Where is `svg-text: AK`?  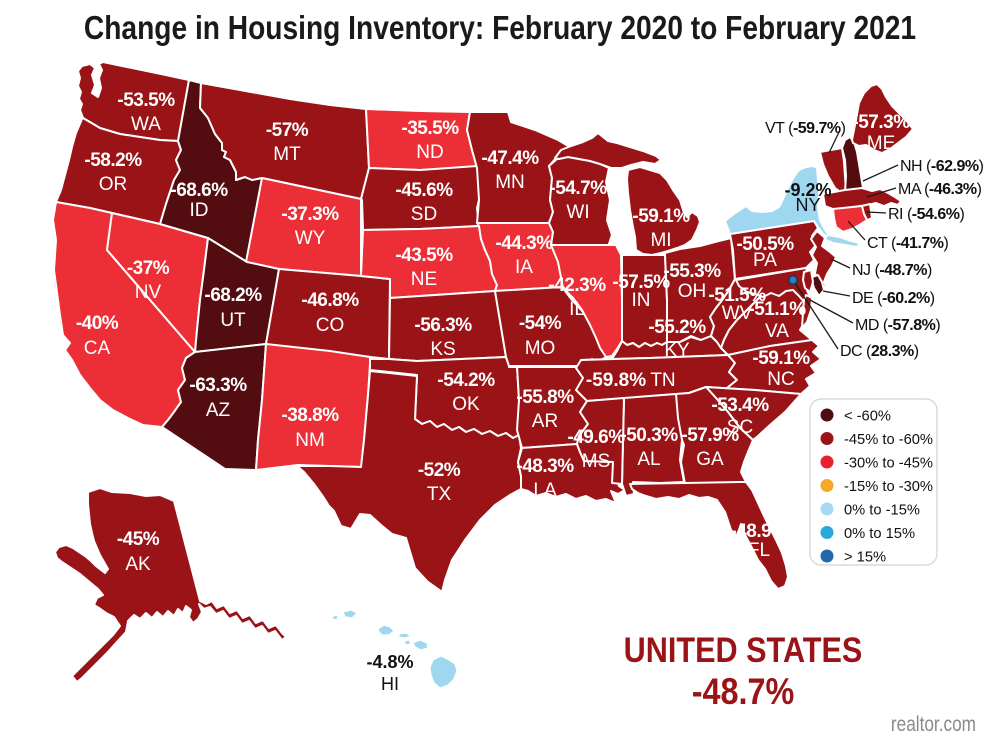 svg-text: AK is located at coordinates (138, 564).